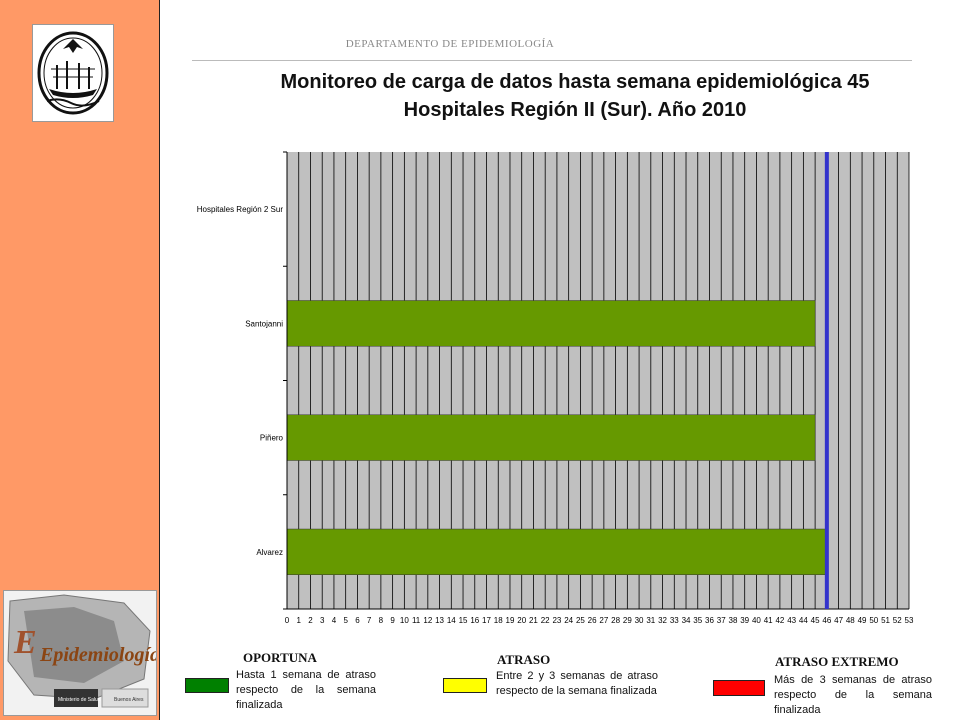  Describe the element at coordinates (557, 551) in the screenshot. I see `bar-alvarez` at that location.